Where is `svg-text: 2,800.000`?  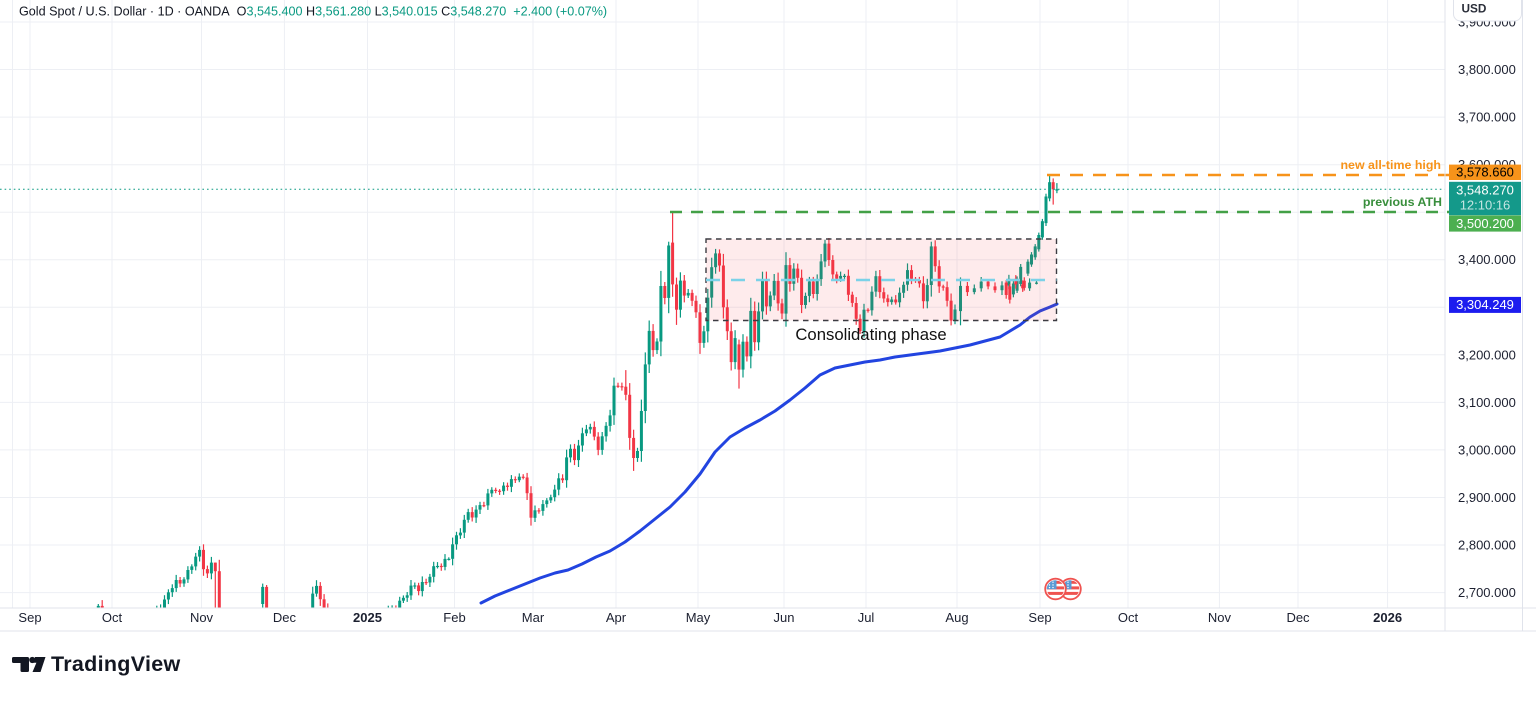
svg-text: 2,800.000 is located at coordinates (1487, 545).